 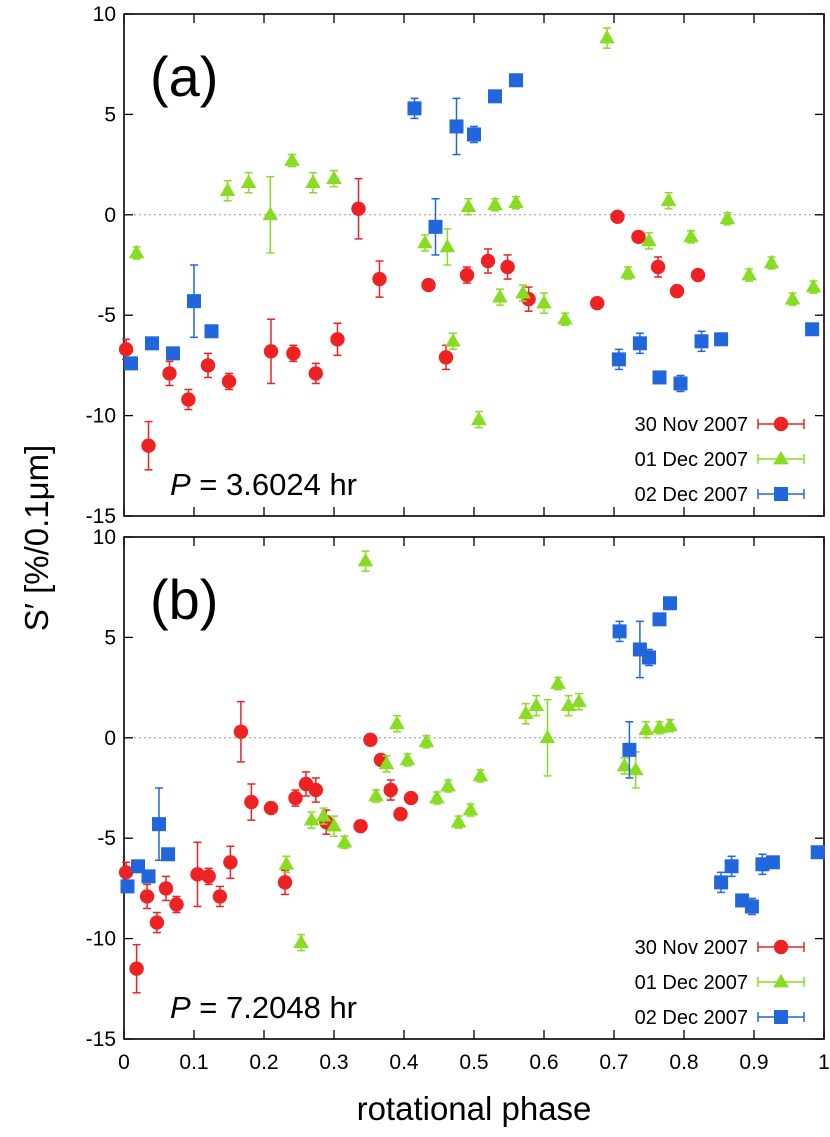 What do you see at coordinates (180, 1007) in the screenshot?
I see `period-variable: P` at bounding box center [180, 1007].